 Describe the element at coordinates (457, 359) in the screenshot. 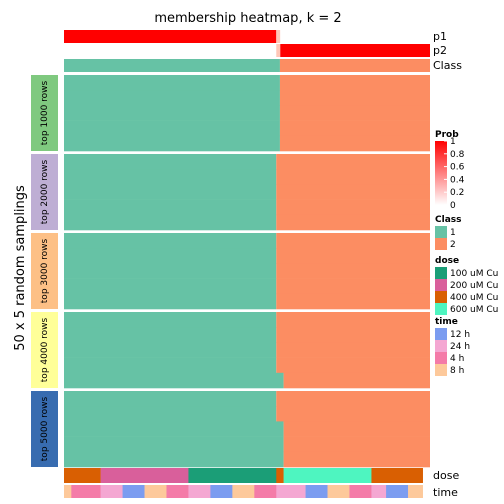

I see `legend-item-time: 4 h` at that location.